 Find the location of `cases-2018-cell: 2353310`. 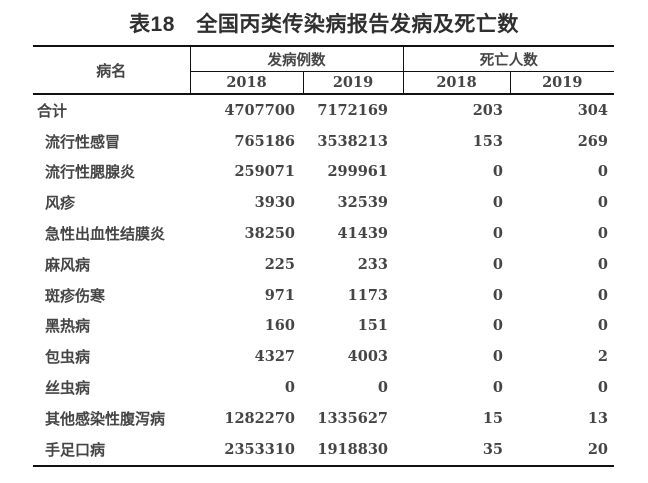

cases-2018-cell: 2353310 is located at coordinates (259, 449).